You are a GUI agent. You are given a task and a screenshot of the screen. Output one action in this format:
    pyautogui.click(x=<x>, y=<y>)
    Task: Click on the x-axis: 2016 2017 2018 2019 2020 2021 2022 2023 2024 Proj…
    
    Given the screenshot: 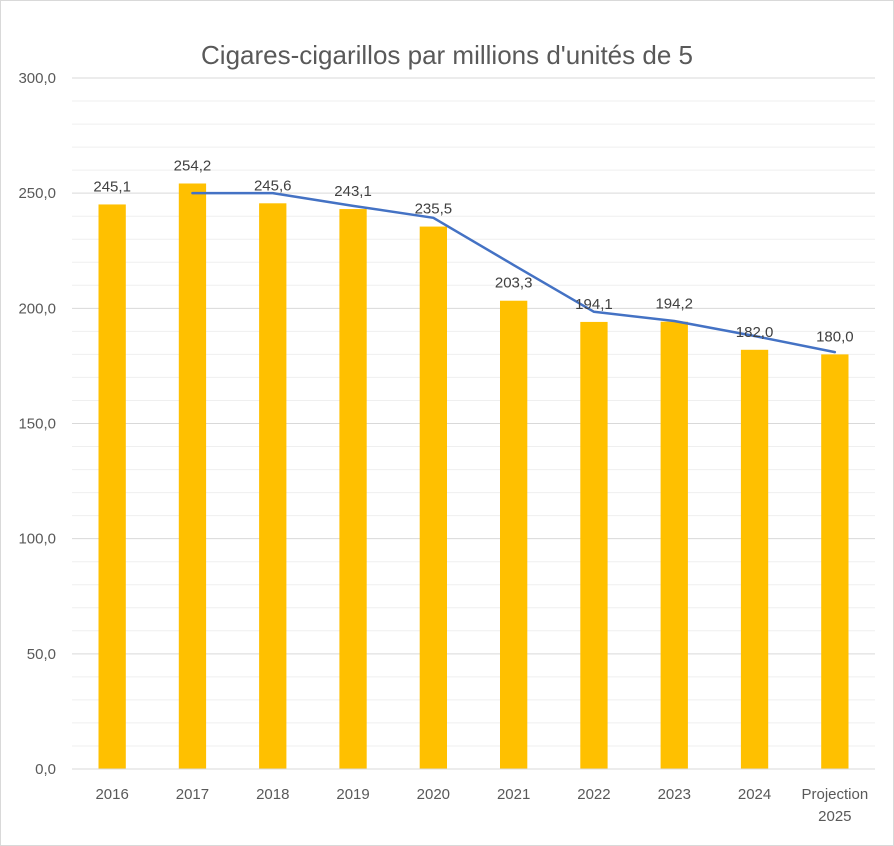 What is the action you would take?
    pyautogui.click(x=473, y=796)
    